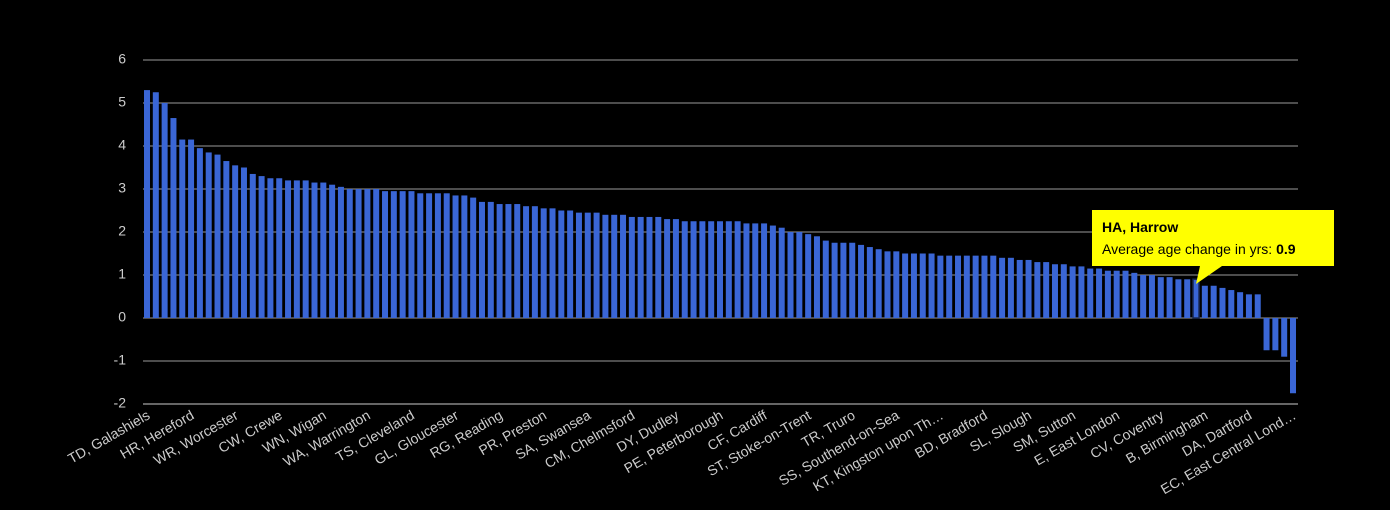  Describe the element at coordinates (122, 59) in the screenshot. I see `y-tick-label: 6` at that location.